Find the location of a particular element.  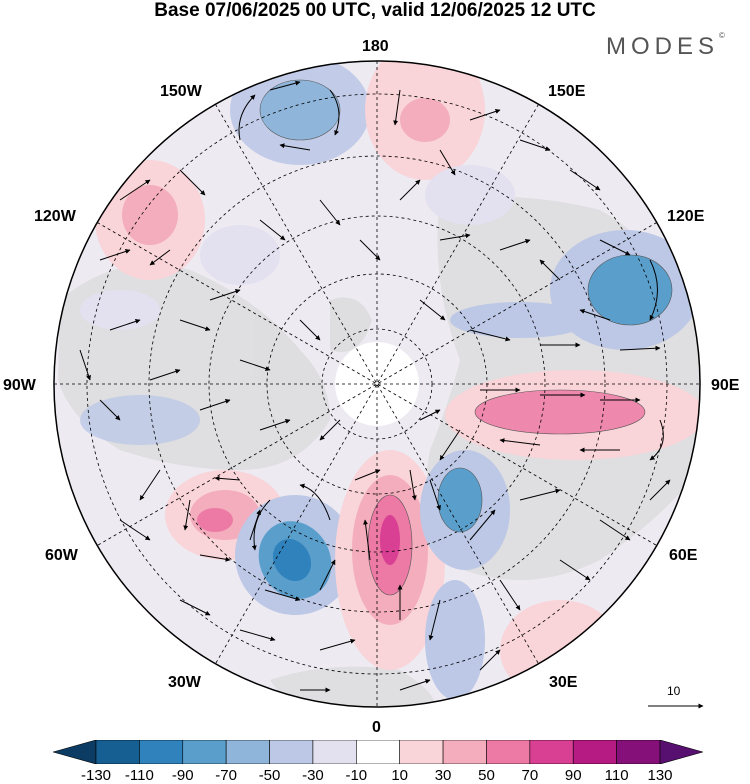

colorbar-tick-label: 130 is located at coordinates (660, 775).